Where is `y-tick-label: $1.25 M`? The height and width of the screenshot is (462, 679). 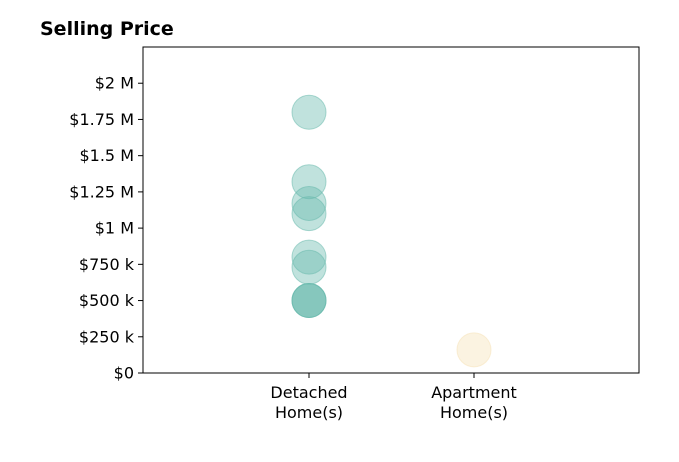 y-tick-label: $1.25 M is located at coordinates (101, 191).